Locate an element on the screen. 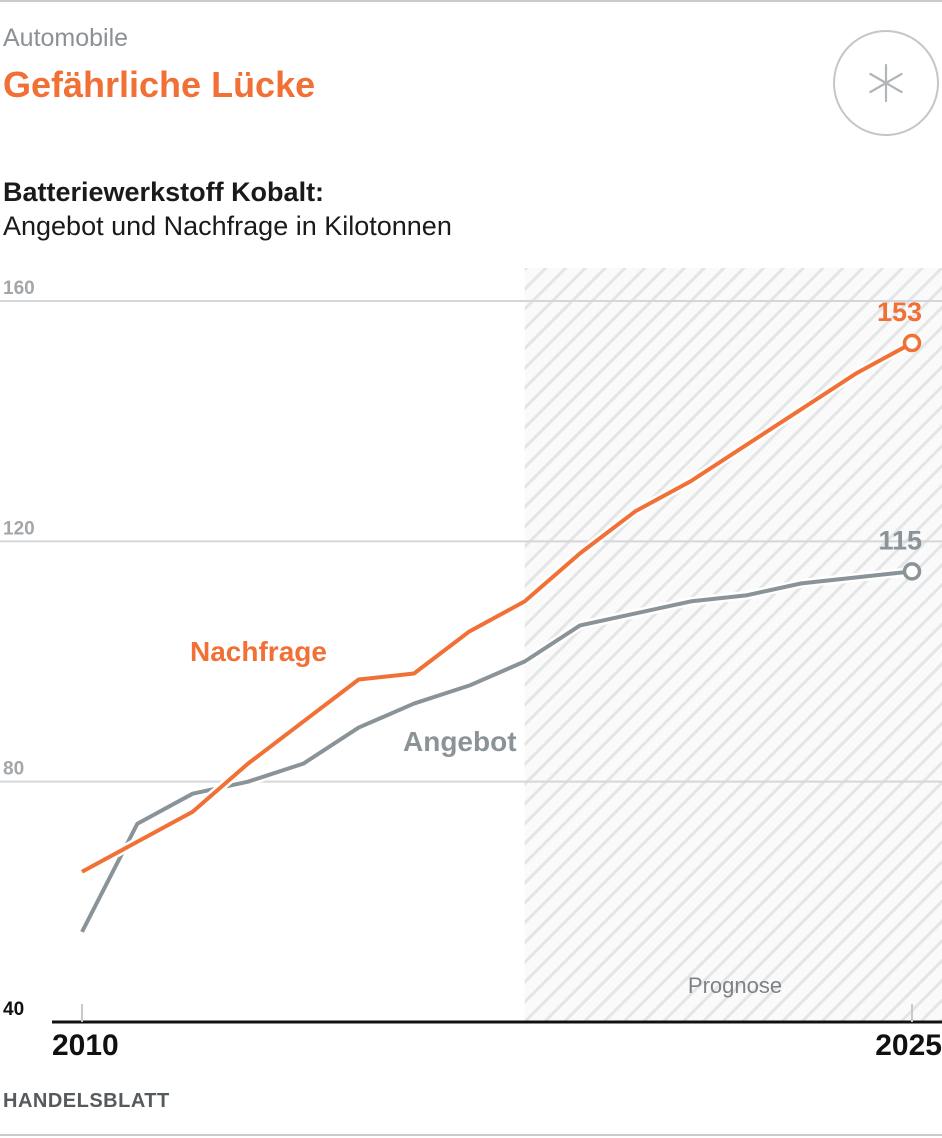 The height and width of the screenshot is (1138, 942). bottom-rule is located at coordinates (471, 1135).